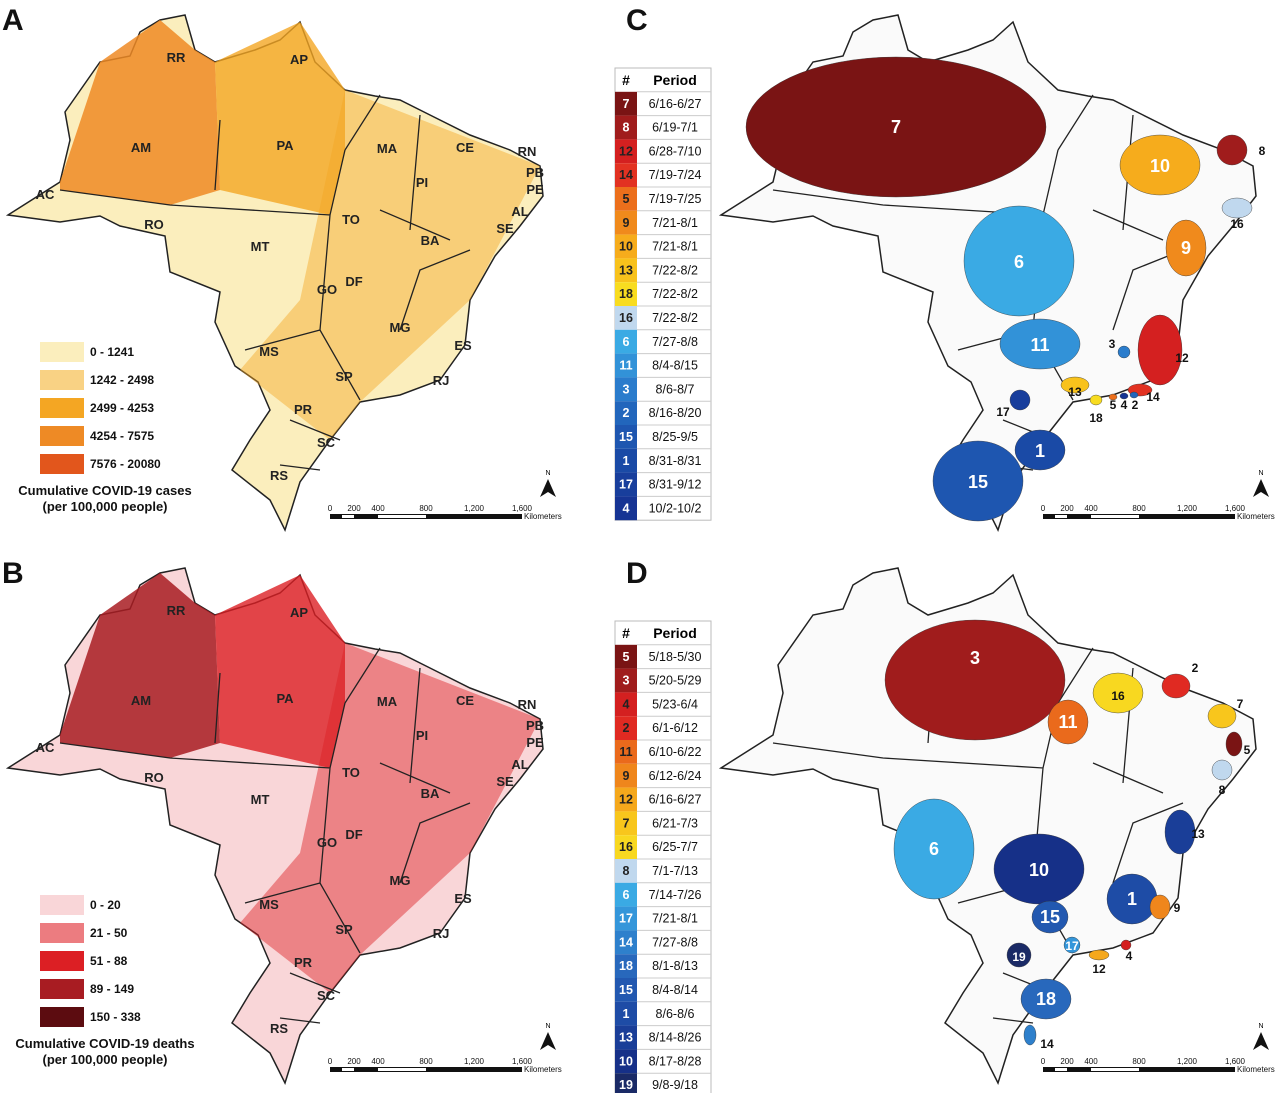 The image size is (1280, 1093). I want to click on cluster-label: 1, so click(1040, 451).